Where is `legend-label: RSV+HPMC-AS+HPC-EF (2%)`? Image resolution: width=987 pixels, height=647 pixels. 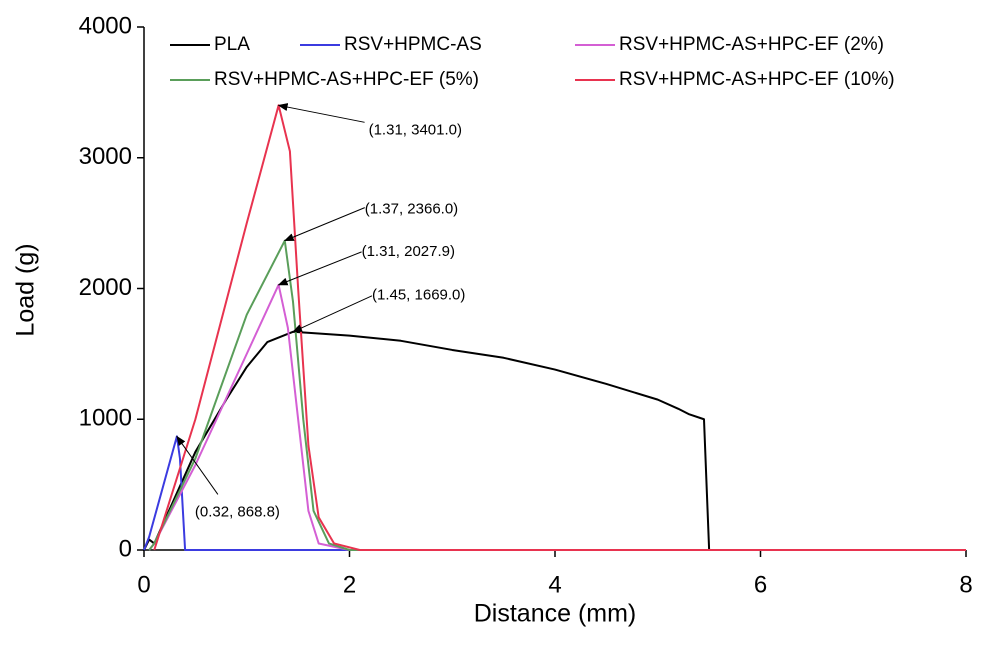 legend-label: RSV+HPMC-AS+HPC-EF (2%) is located at coordinates (751, 44).